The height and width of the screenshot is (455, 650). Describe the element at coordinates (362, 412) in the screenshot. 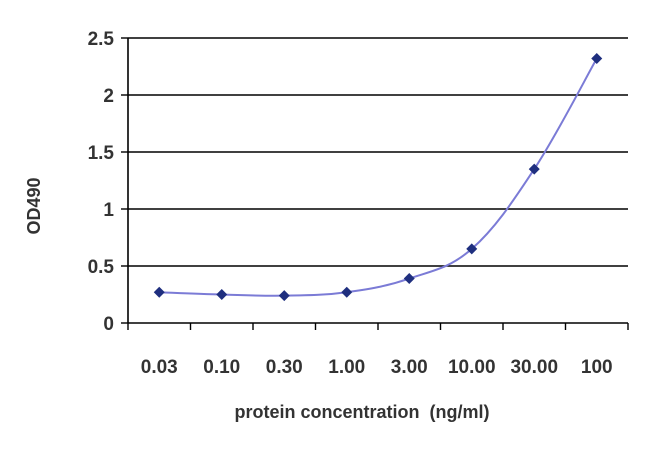

I see `x-axis-title: protein concentration (ng/ml)` at that location.